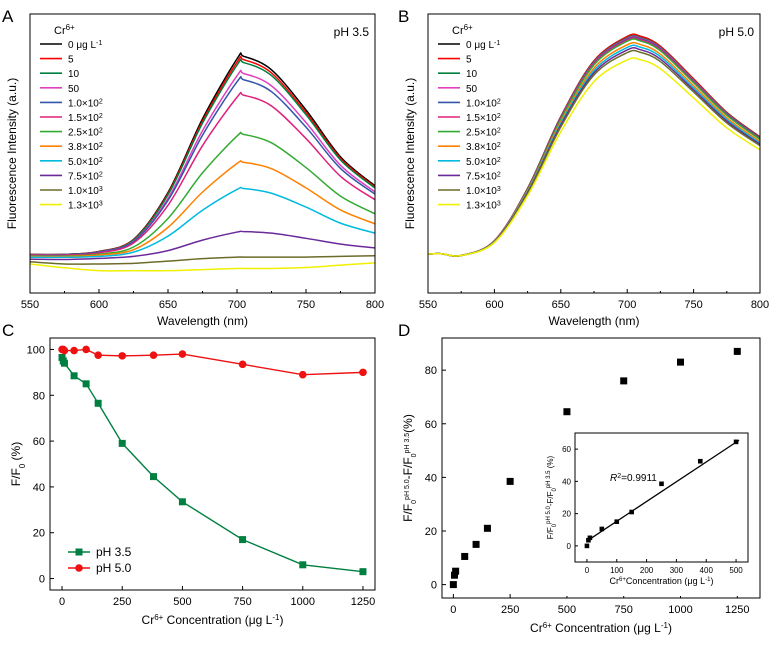 This screenshot has height=654, width=775. What do you see at coordinates (483, 148) in the screenshot?
I see `legend-entry-7: 3.8×10²` at bounding box center [483, 148].